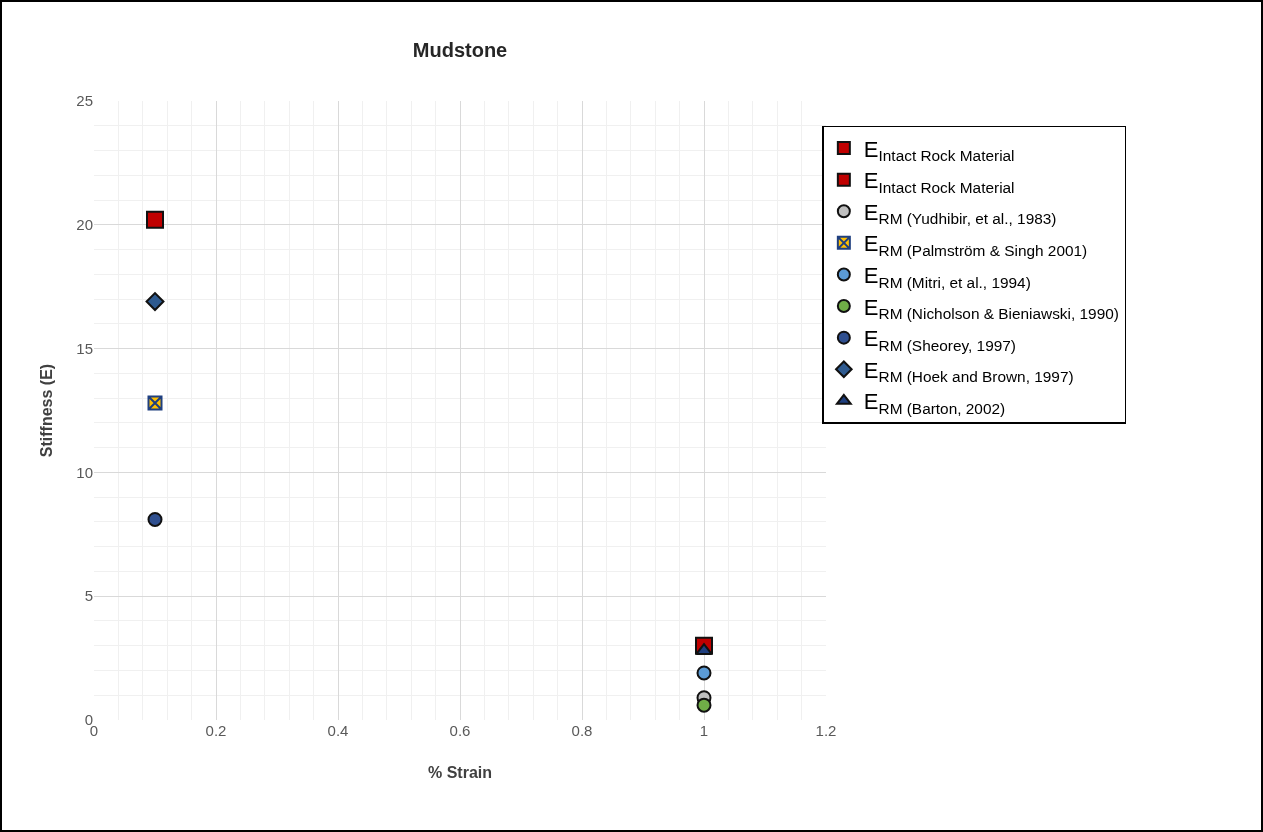 Image resolution: width=1263 pixels, height=832 pixels. Describe the element at coordinates (975, 245) in the screenshot. I see `legend-label: E$_{RM (Palmström & Singh 2001)}$` at that location.